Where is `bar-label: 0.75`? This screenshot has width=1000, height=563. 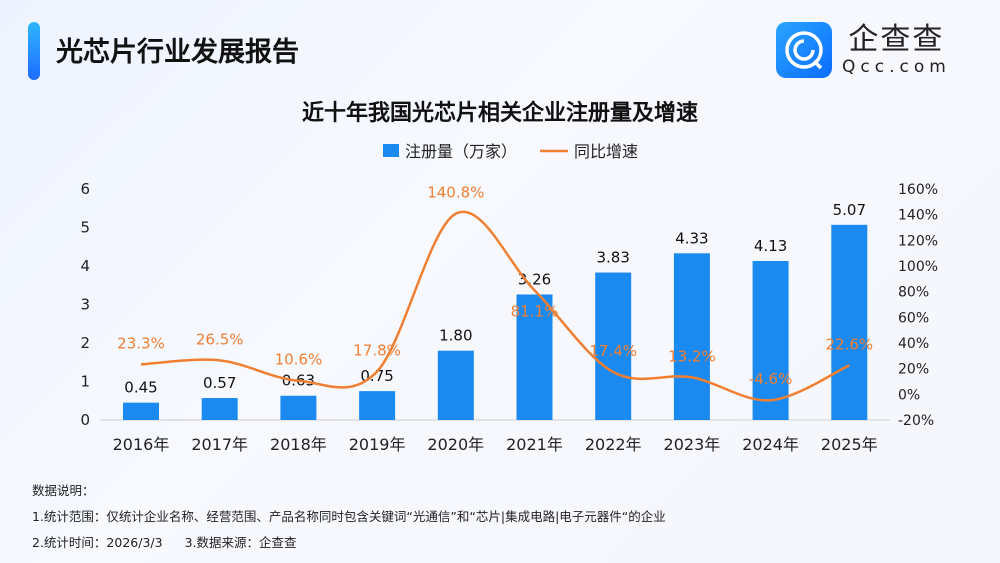 bar-label: 0.75 is located at coordinates (376, 376).